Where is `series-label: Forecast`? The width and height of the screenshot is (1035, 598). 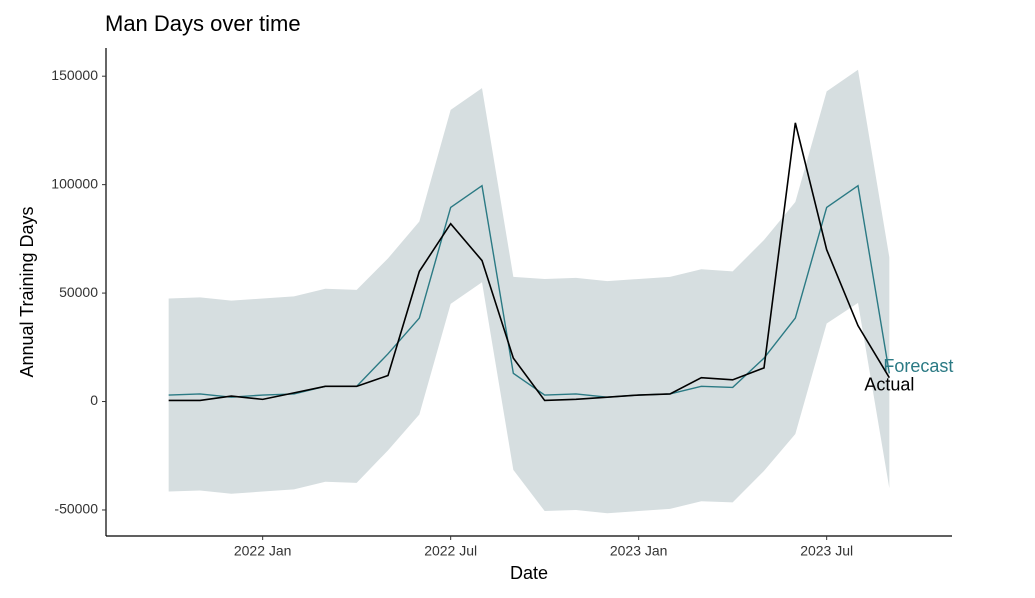 series-label: Forecast is located at coordinates (918, 366).